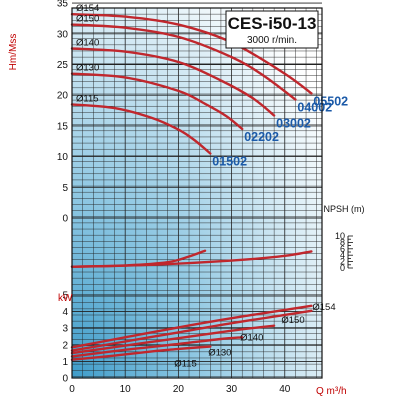  I want to click on head-diameter-label: Ø140, so click(87, 43).